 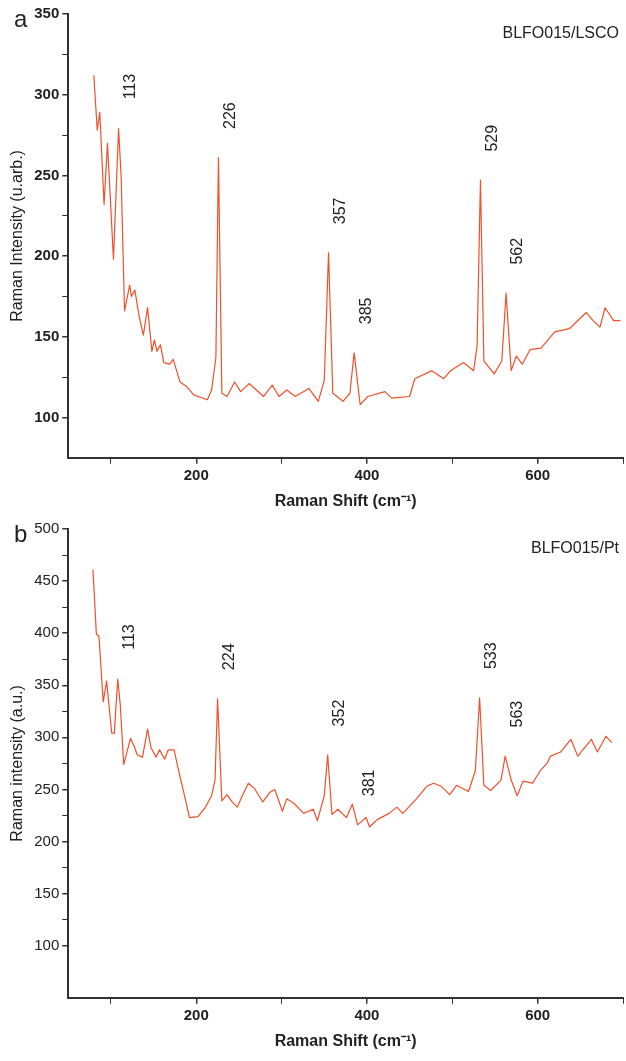 What do you see at coordinates (47, 528) in the screenshot?
I see `y-tick-label: 500` at bounding box center [47, 528].